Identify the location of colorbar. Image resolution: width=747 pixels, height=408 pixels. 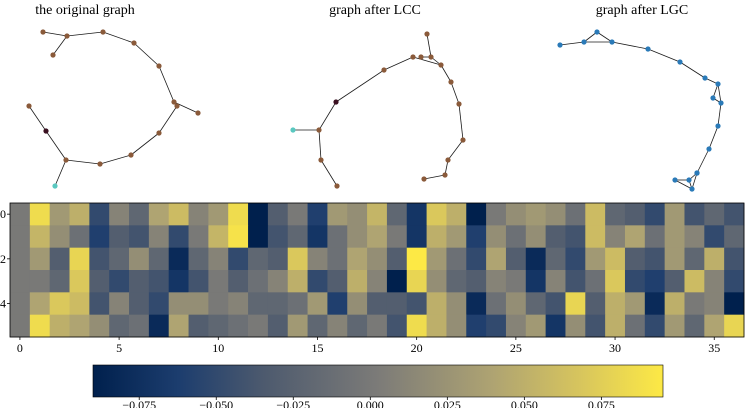
(378, 381).